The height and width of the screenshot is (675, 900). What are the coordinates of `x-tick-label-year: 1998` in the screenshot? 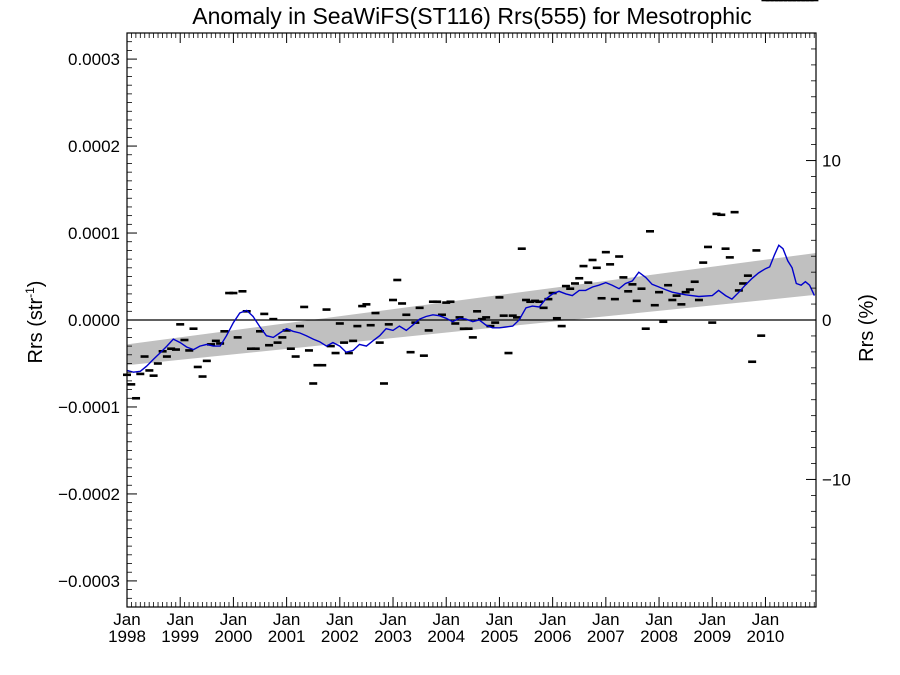 It's located at (127, 636).